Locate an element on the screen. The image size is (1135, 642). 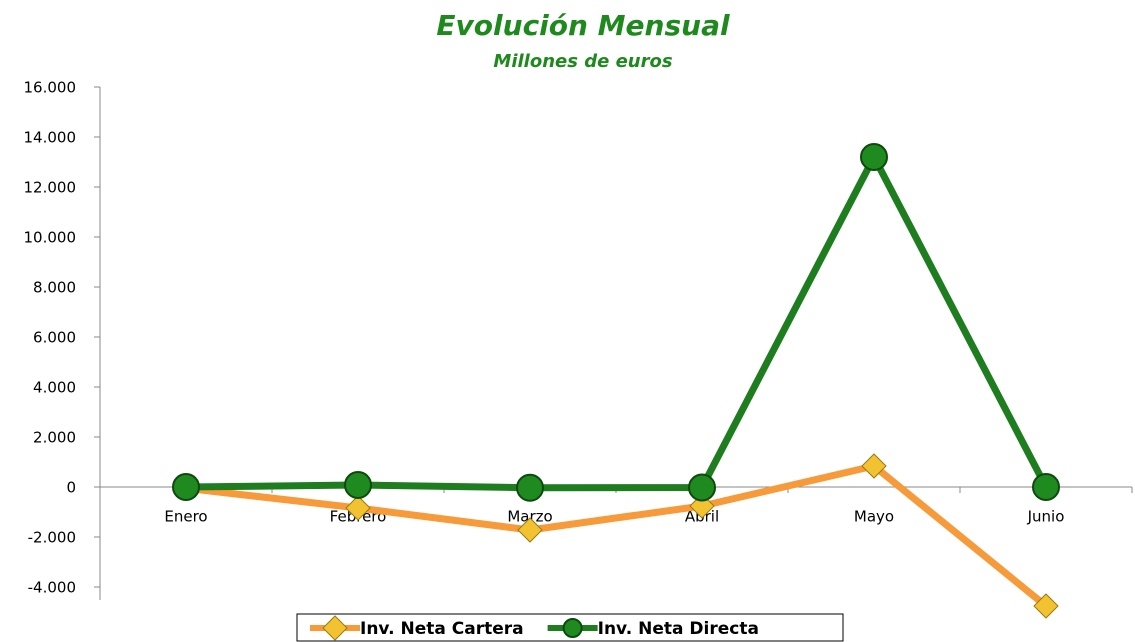
chart-title: Evolución Mensual is located at coordinates (583, 25).